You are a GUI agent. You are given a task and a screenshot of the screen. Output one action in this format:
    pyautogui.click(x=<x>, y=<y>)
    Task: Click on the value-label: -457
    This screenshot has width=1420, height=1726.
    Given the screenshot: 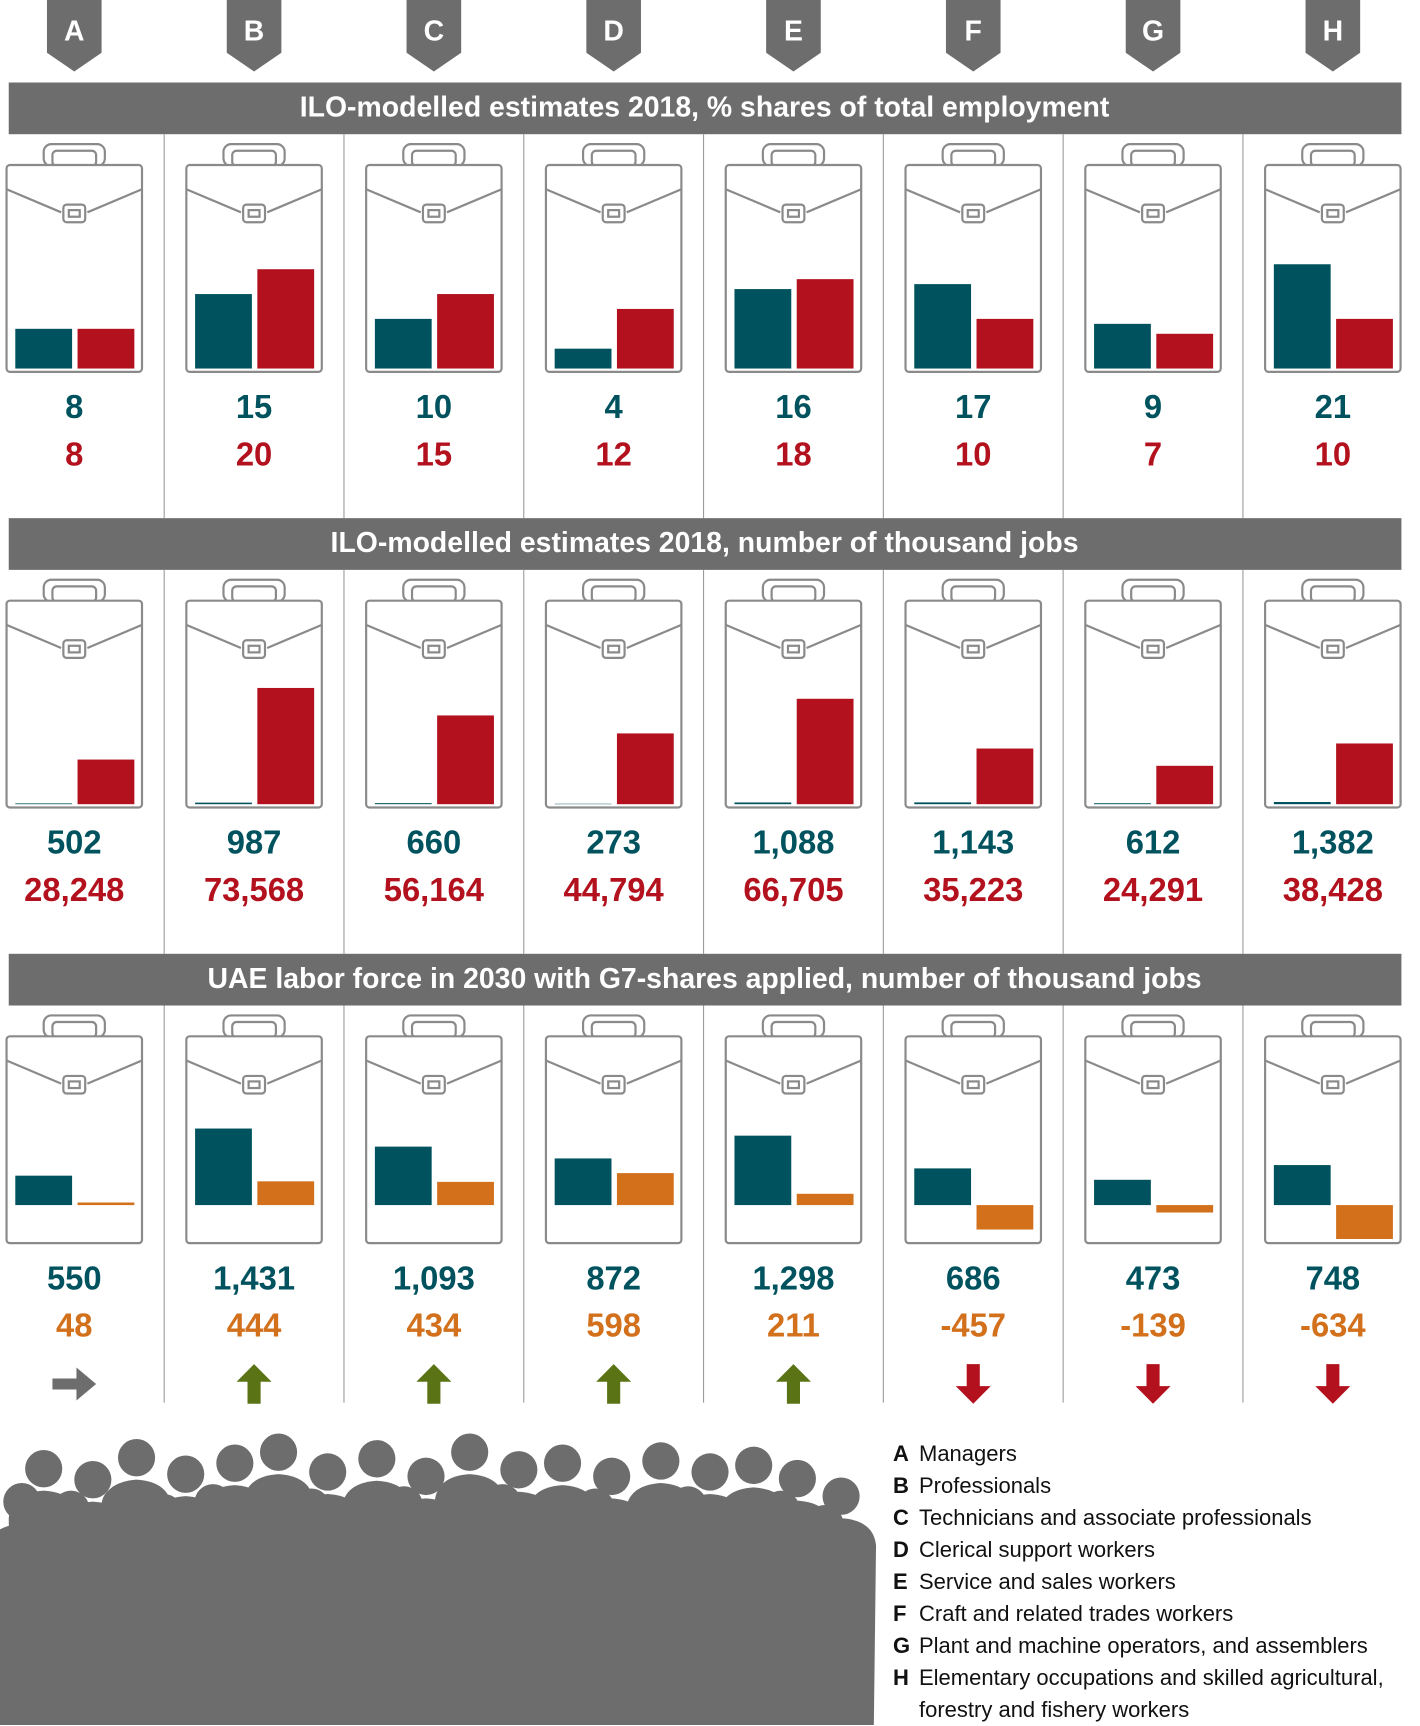 What is the action you would take?
    pyautogui.click(x=973, y=1324)
    